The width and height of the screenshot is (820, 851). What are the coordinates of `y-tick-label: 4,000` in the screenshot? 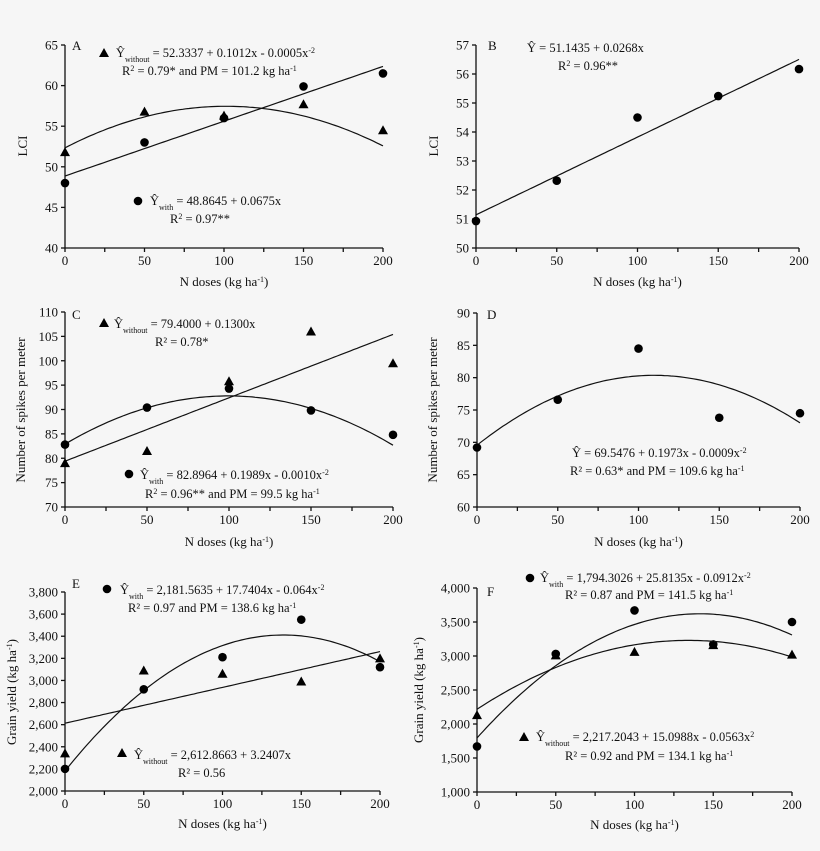 It's located at (455, 588).